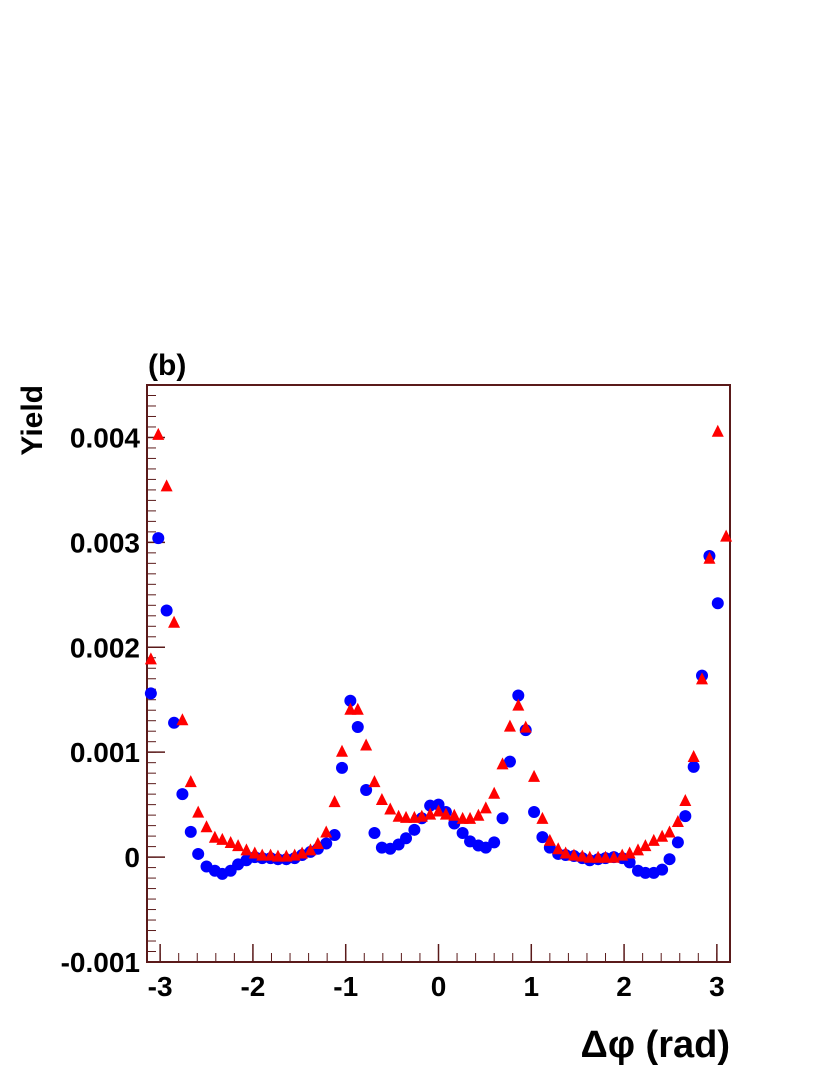 The width and height of the screenshot is (830, 1075). I want to click on x-tick-label: 2, so click(624, 986).